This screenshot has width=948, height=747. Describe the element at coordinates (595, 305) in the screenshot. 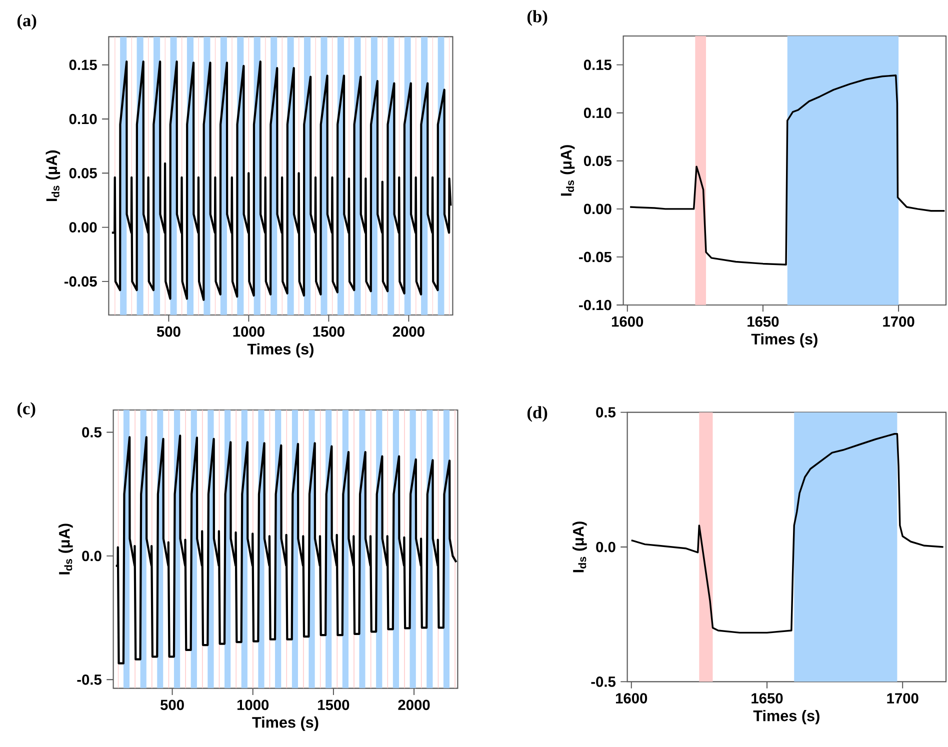

I see `y-tick-label: -0.10` at that location.